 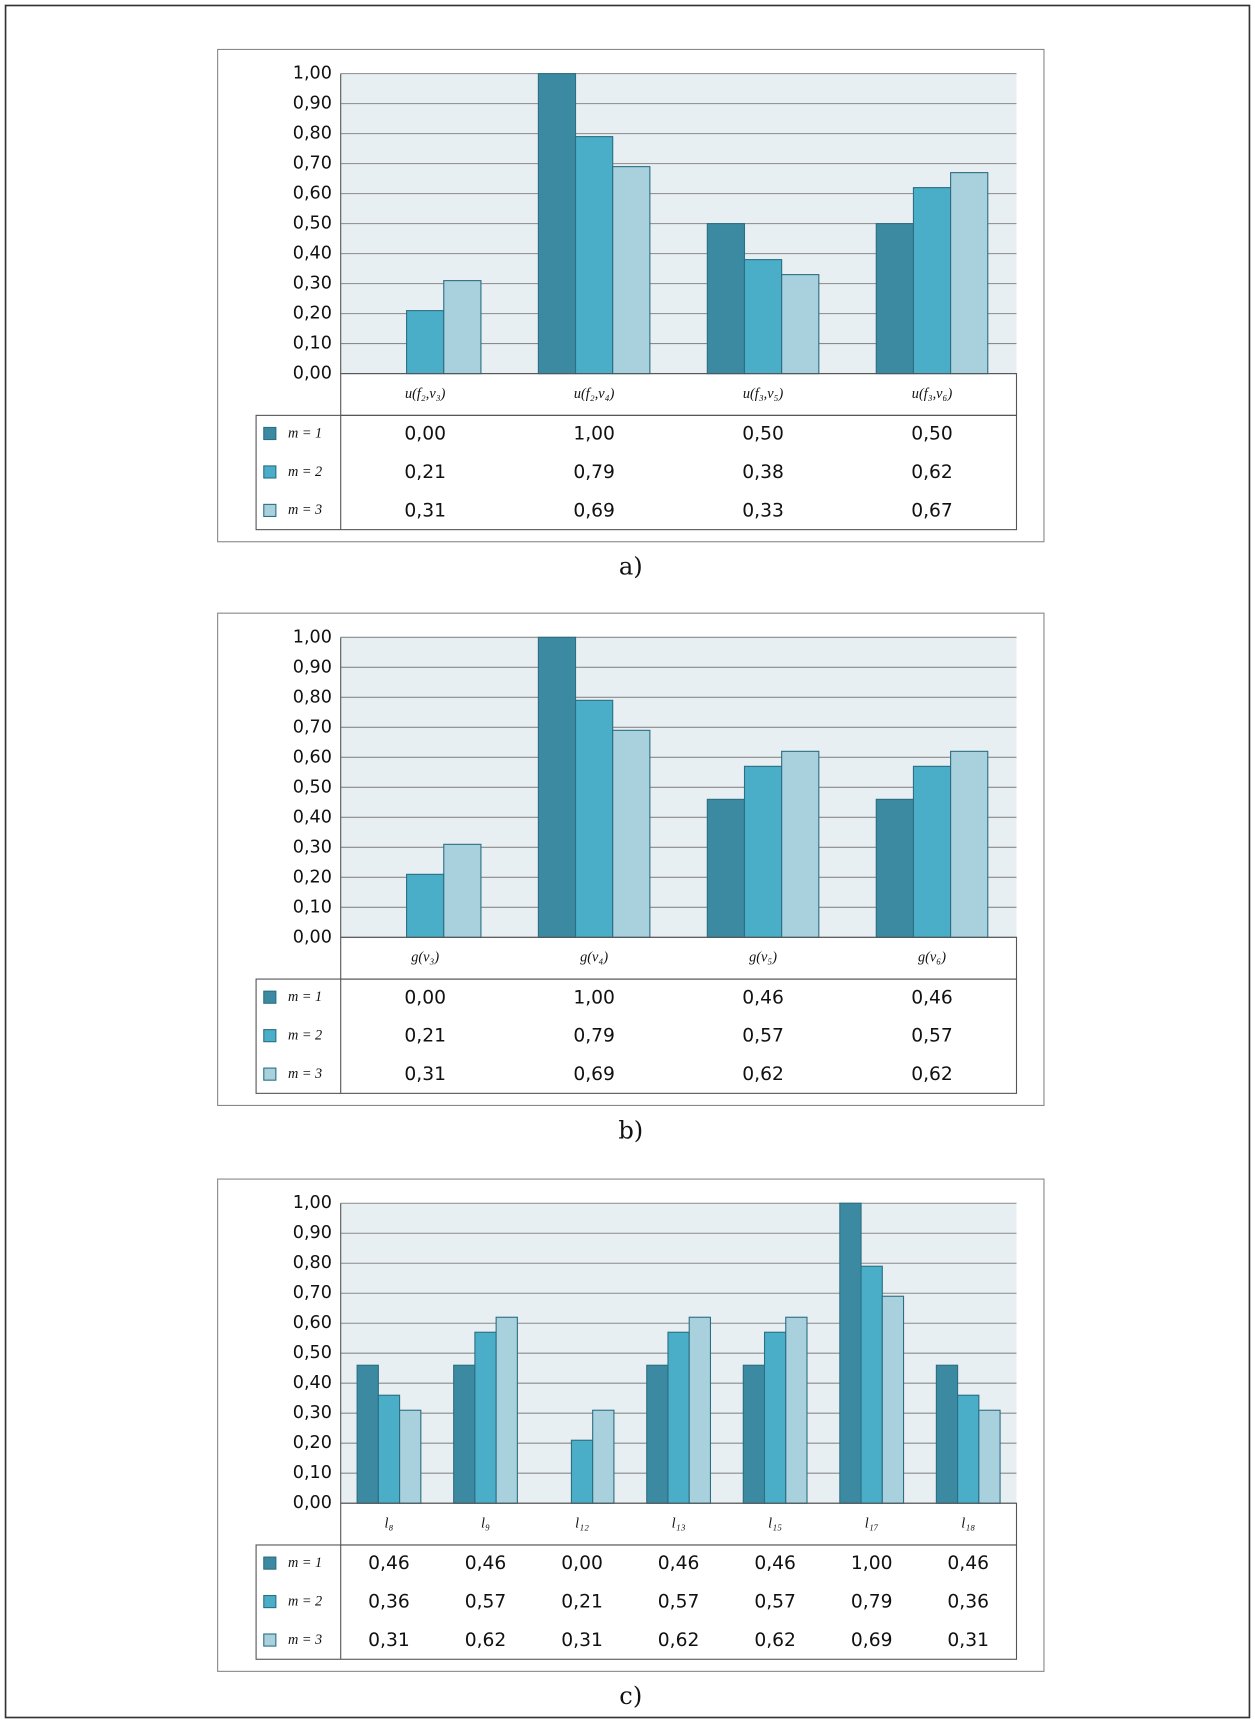 I want to click on y-tick-label: 0,80, so click(x=312, y=697).